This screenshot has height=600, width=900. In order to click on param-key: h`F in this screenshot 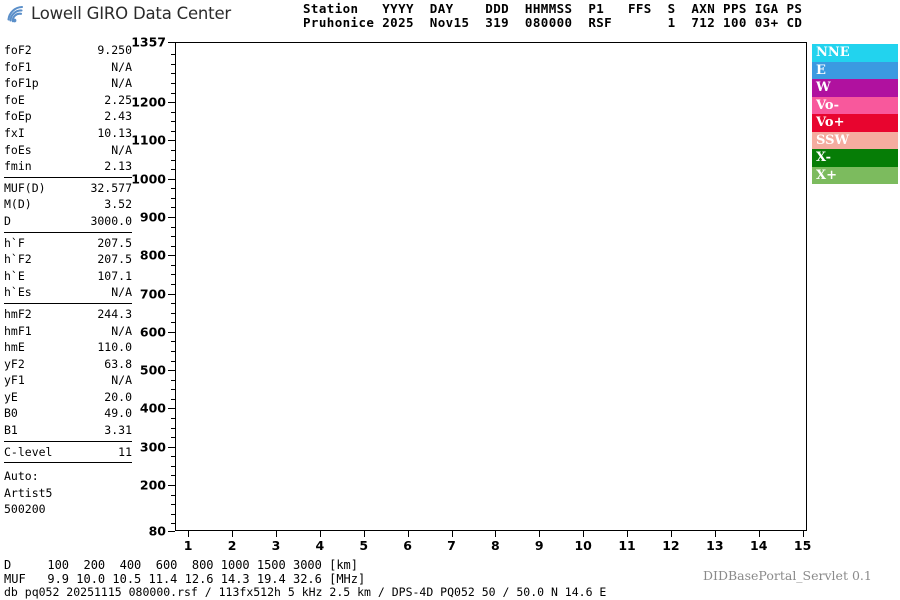, I will do `click(14, 242)`.